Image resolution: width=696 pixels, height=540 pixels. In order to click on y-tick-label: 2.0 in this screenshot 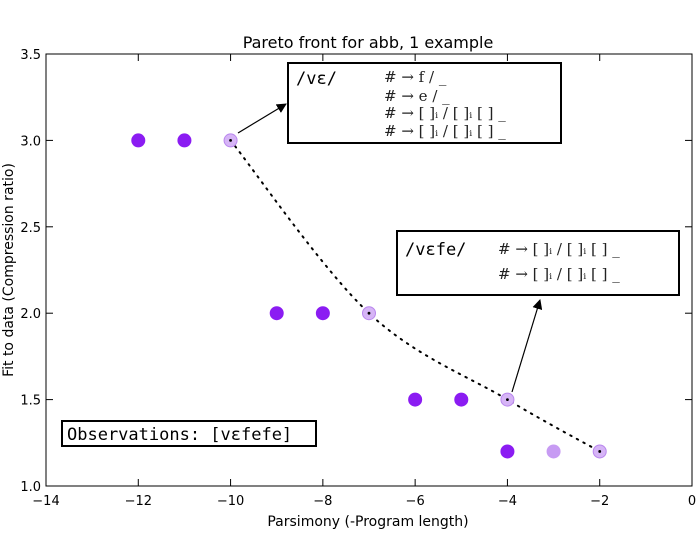, I will do `click(30, 314)`.